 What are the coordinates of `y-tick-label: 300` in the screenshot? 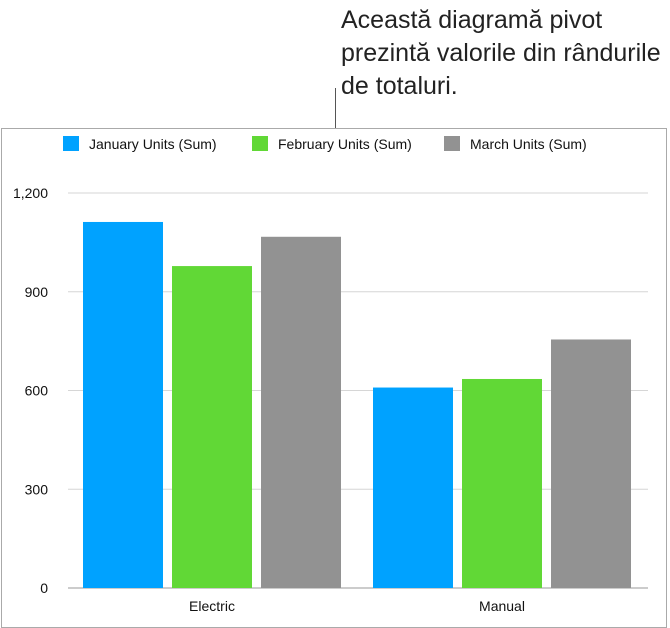 It's located at (37, 489).